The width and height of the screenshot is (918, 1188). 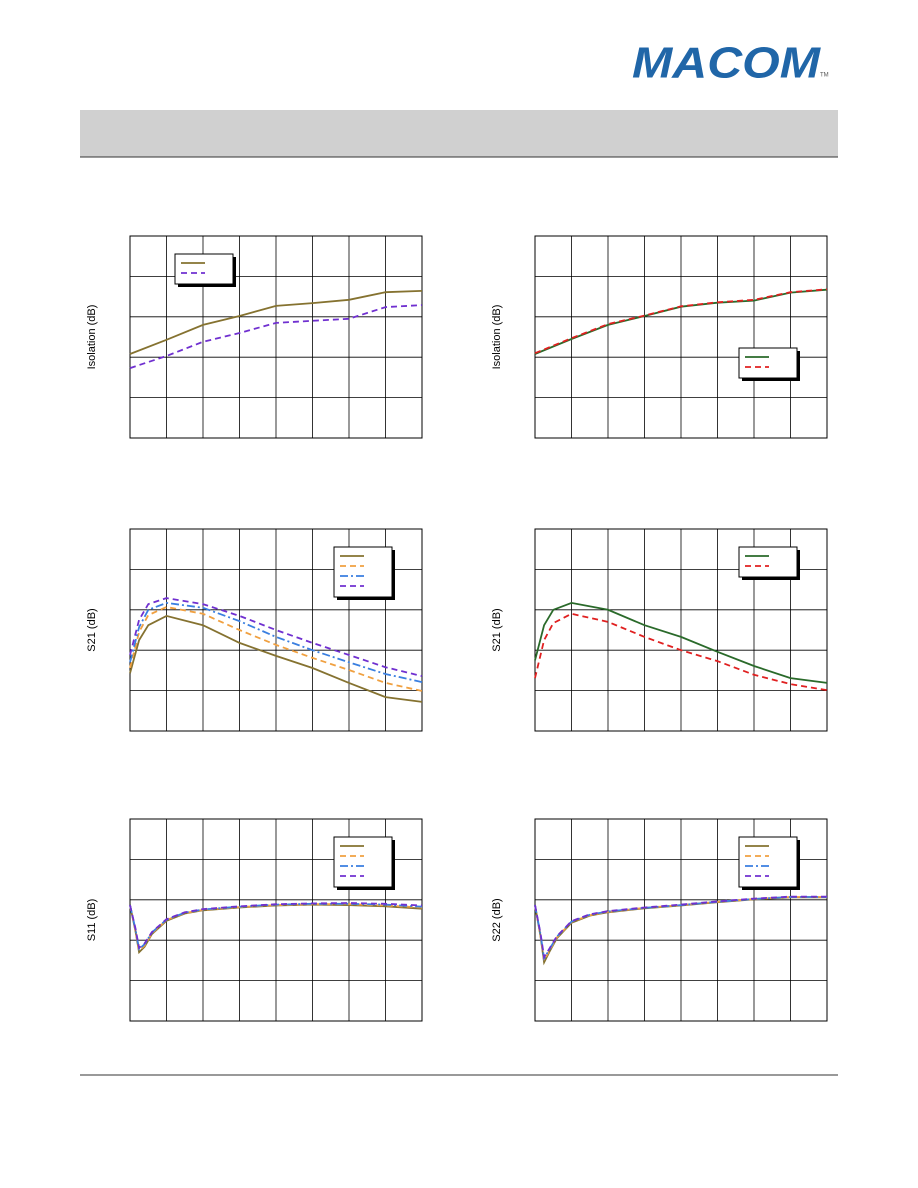 What do you see at coordinates (459, 133) in the screenshot?
I see `header-band` at bounding box center [459, 133].